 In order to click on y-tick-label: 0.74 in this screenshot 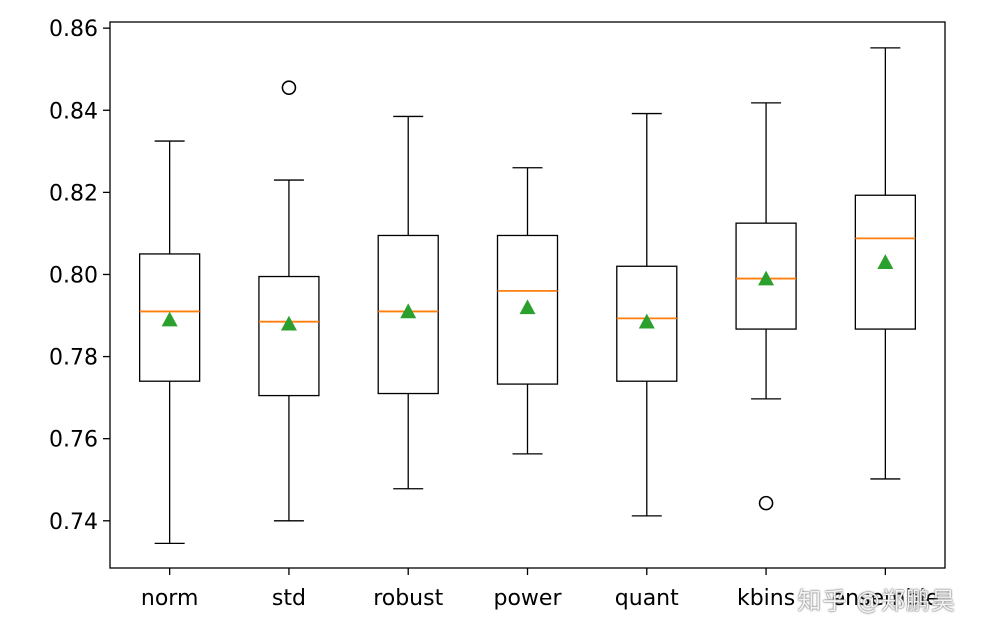, I will do `click(73, 522)`.